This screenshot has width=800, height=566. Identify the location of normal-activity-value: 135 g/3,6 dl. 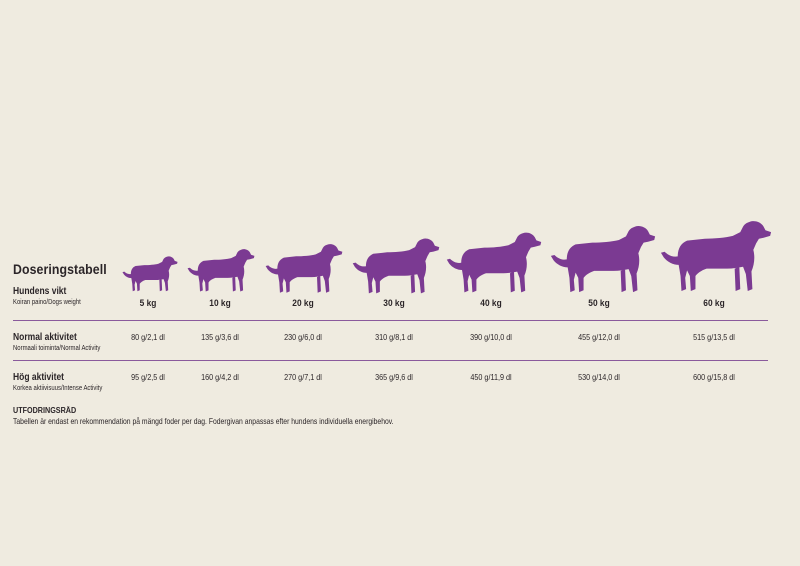
(220, 337).